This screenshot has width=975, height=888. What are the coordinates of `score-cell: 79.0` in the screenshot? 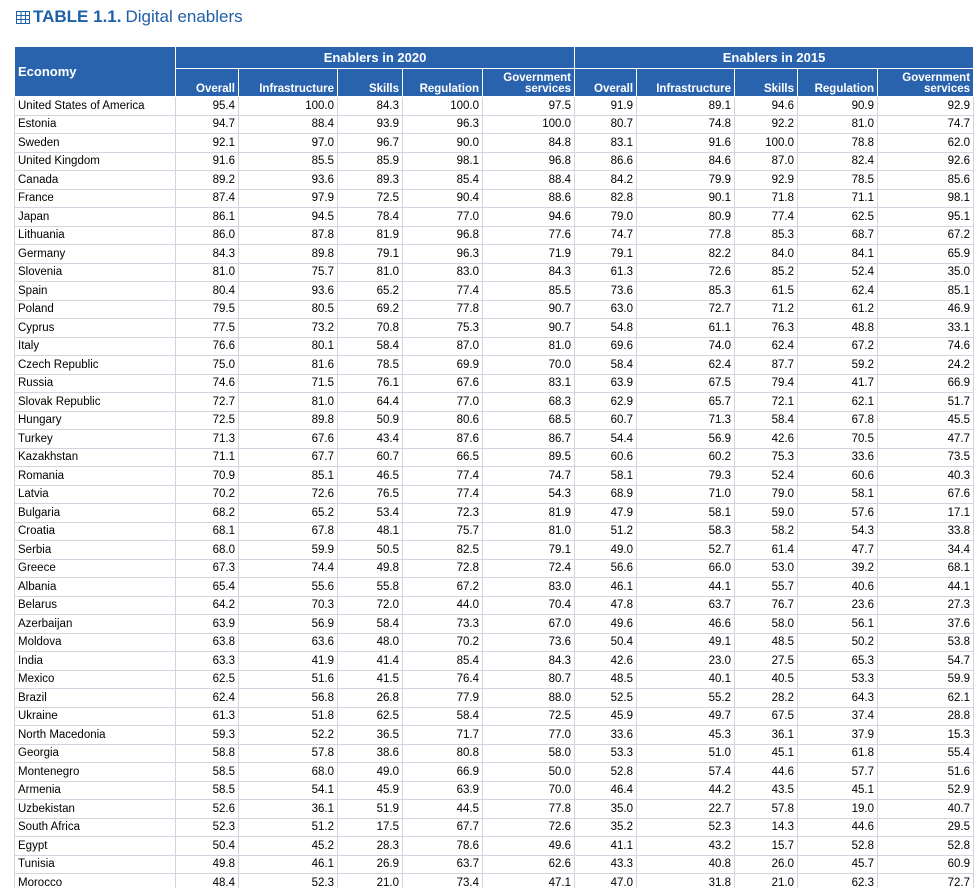 It's located at (766, 494).